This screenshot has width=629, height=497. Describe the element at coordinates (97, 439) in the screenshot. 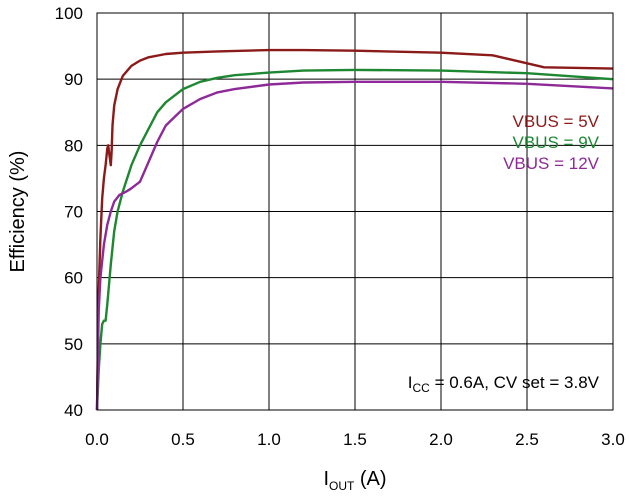

I see `x-tick-label: 0.0` at that location.